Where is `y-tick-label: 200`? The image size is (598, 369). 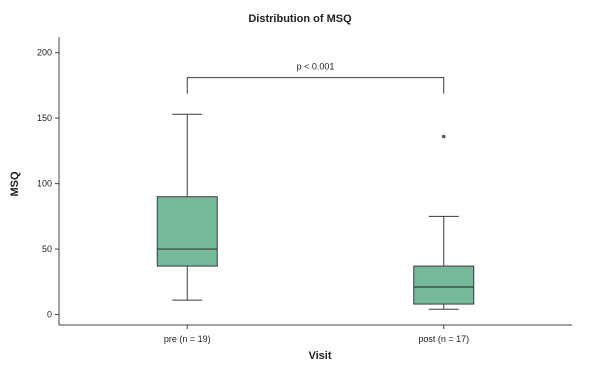 y-tick-label: 200 is located at coordinates (44, 53).